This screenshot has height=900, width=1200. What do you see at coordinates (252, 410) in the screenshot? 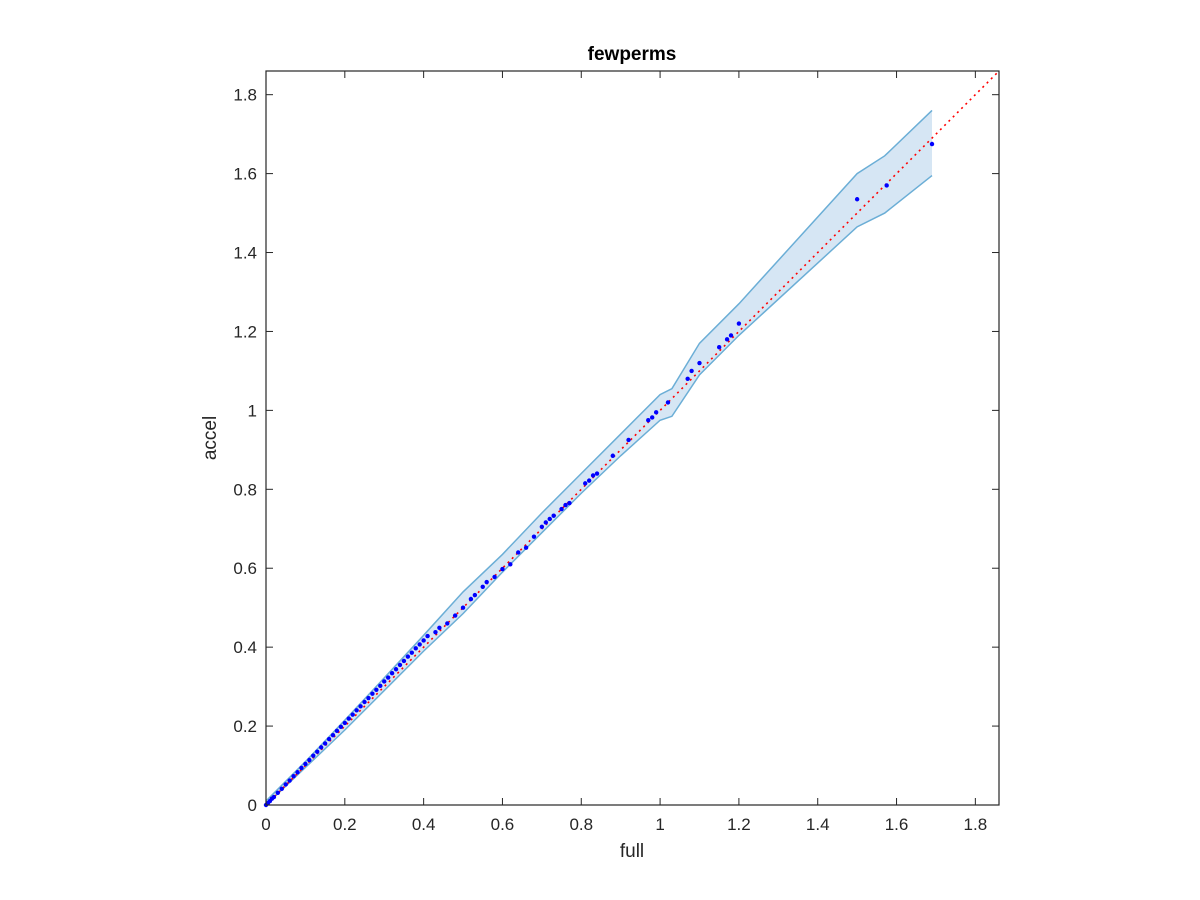
I see `y-tick-label: 1` at bounding box center [252, 410].